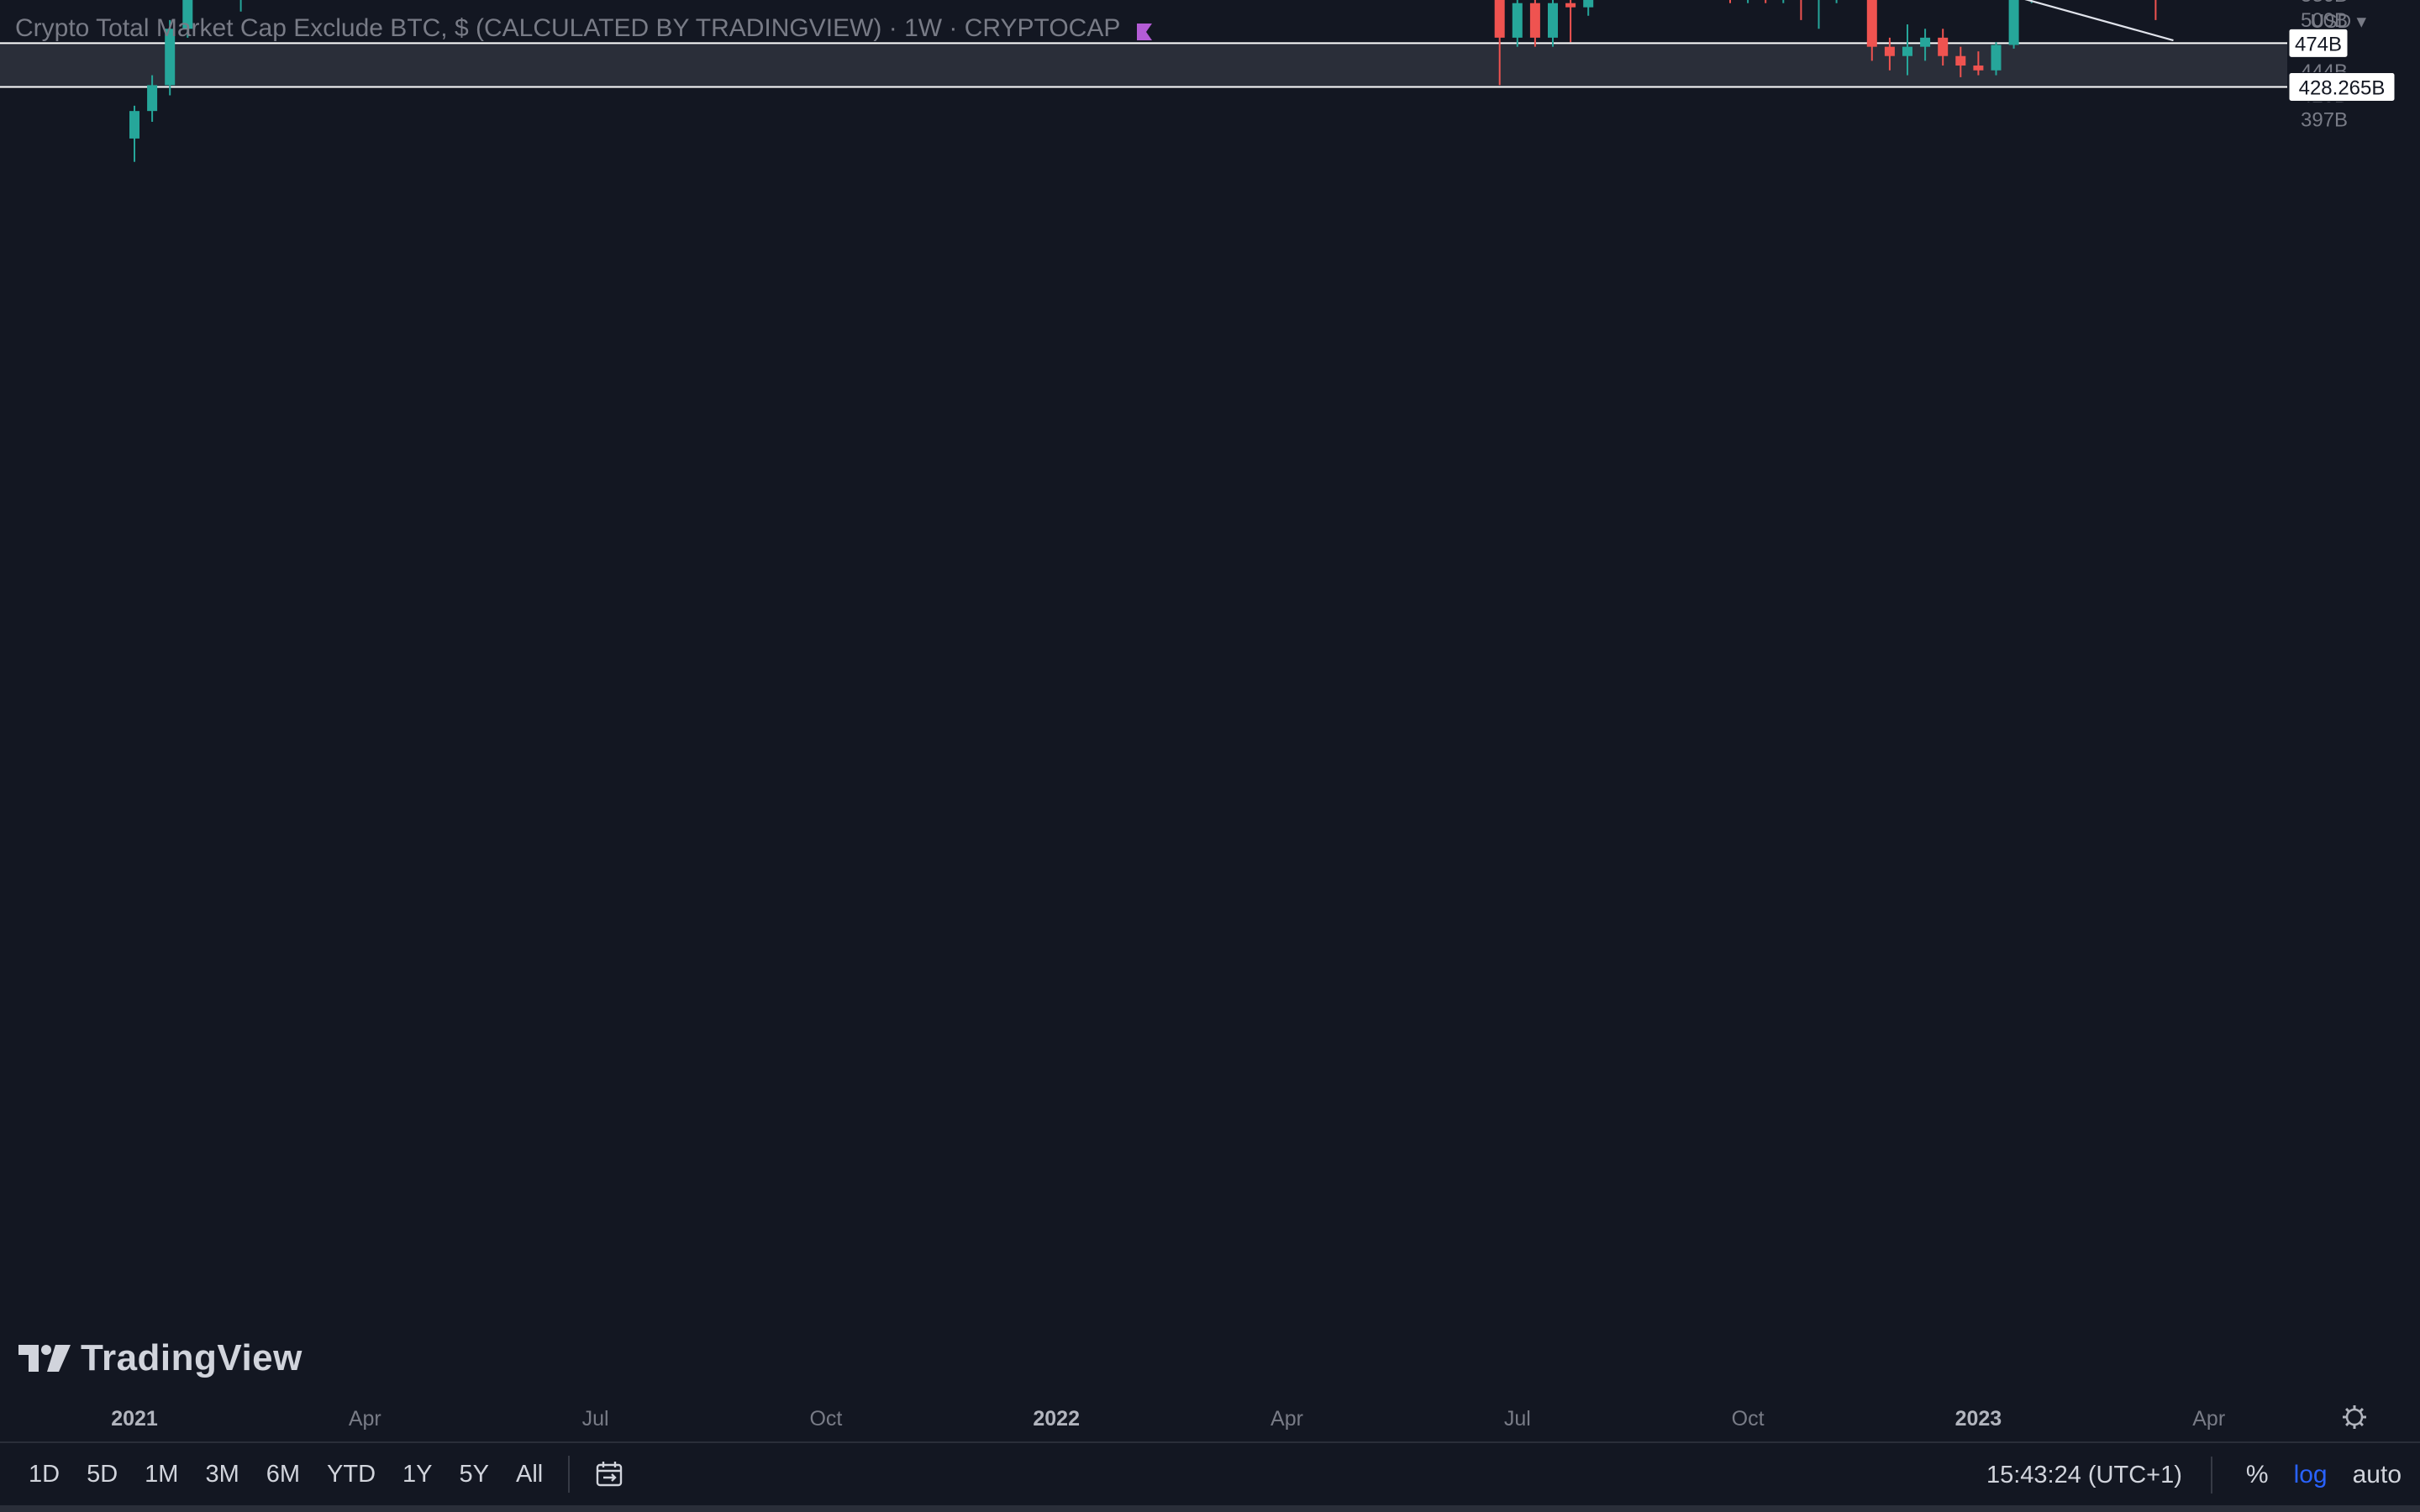 The height and width of the screenshot is (1512, 2420). What do you see at coordinates (417, 1474) in the screenshot?
I see `timeframe-1y-button: 1Y` at bounding box center [417, 1474].